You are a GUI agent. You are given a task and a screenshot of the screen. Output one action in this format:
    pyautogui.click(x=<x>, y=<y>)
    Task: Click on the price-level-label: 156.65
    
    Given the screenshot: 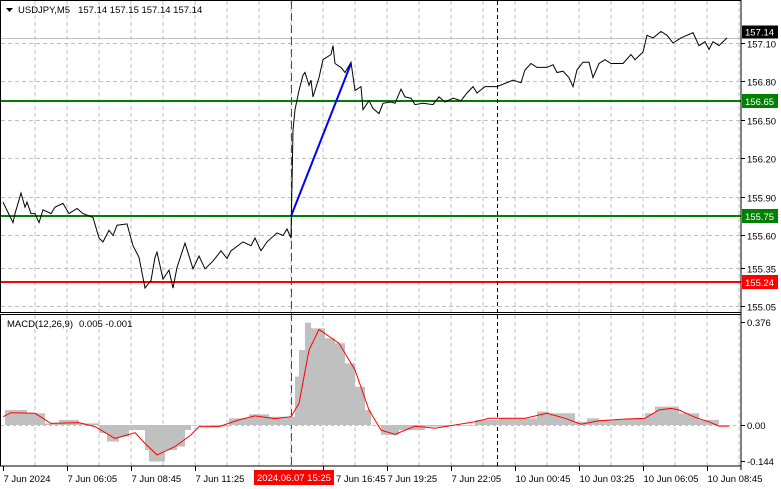 What is the action you would take?
    pyautogui.click(x=759, y=102)
    